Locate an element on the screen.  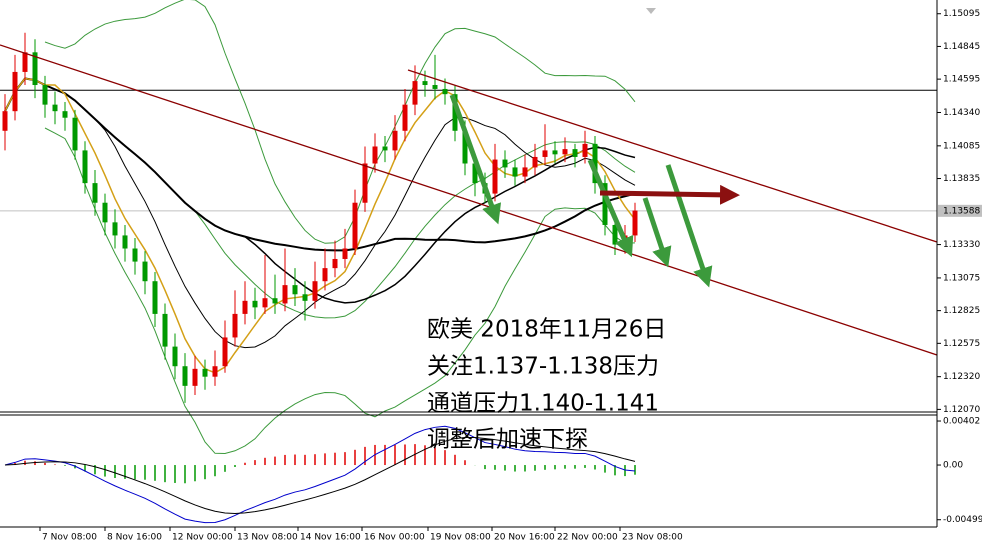
x-tick-label: 23 Nov 08:00 is located at coordinates (652, 538).